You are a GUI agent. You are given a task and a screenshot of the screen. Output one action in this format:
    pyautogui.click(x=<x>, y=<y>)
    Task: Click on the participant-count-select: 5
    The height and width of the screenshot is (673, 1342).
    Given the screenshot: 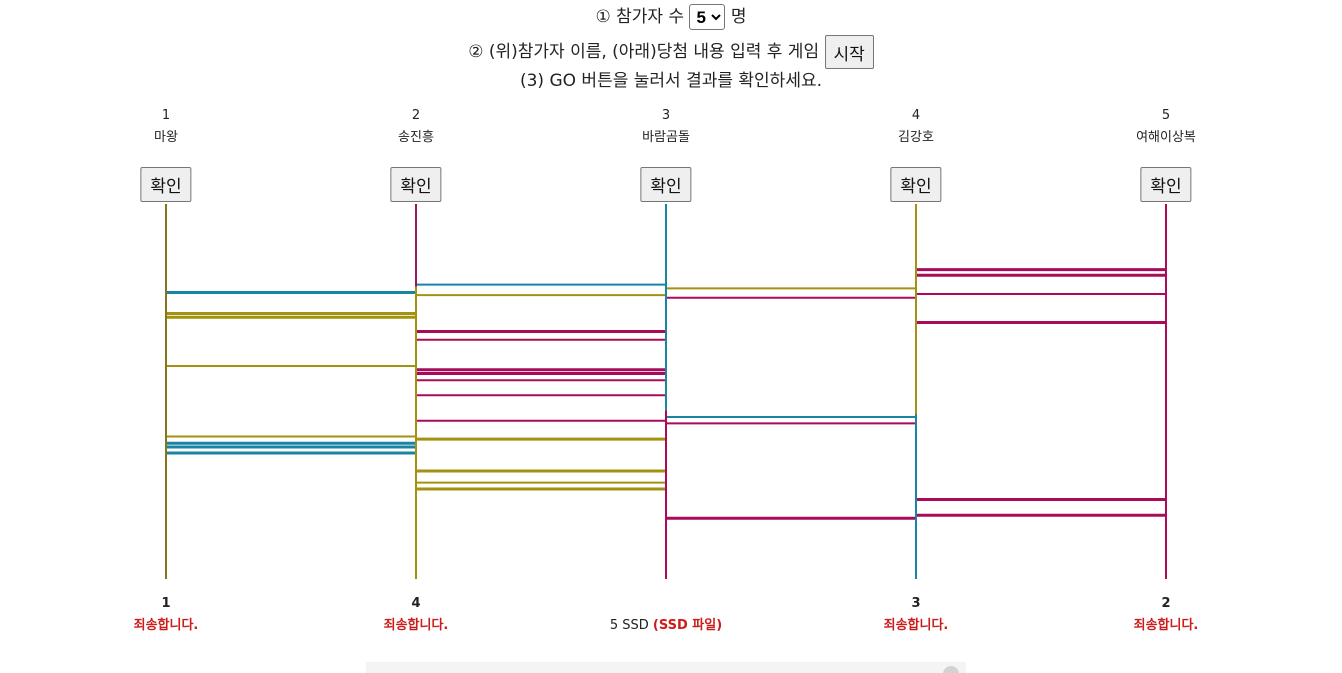 What is the action you would take?
    pyautogui.click(x=707, y=17)
    